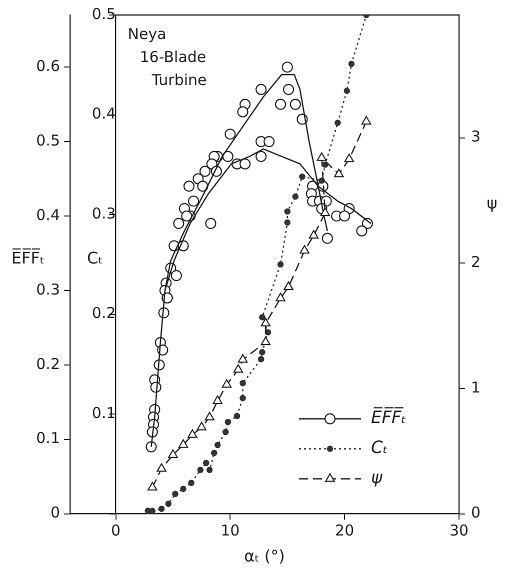  I want to click on x-tick-label: 0, so click(115, 531).